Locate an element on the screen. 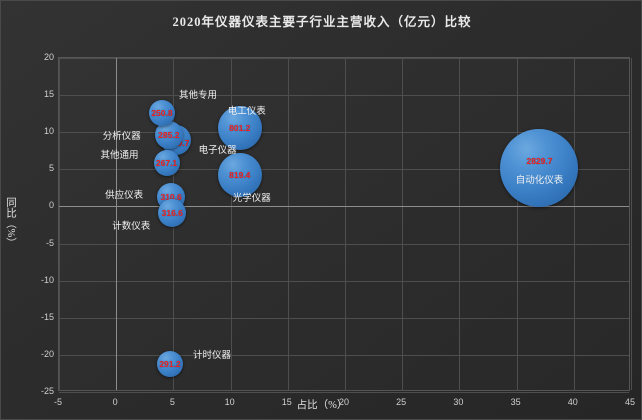  x-axis-tick-label: 35 is located at coordinates (515, 402).